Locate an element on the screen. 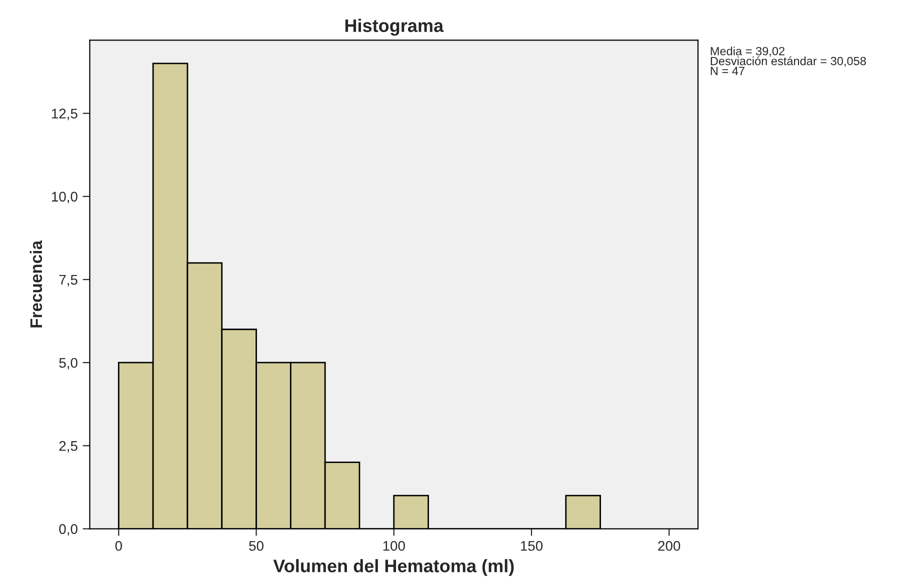 The height and width of the screenshot is (583, 916). y-tick-label: 12,5 is located at coordinates (65, 114).